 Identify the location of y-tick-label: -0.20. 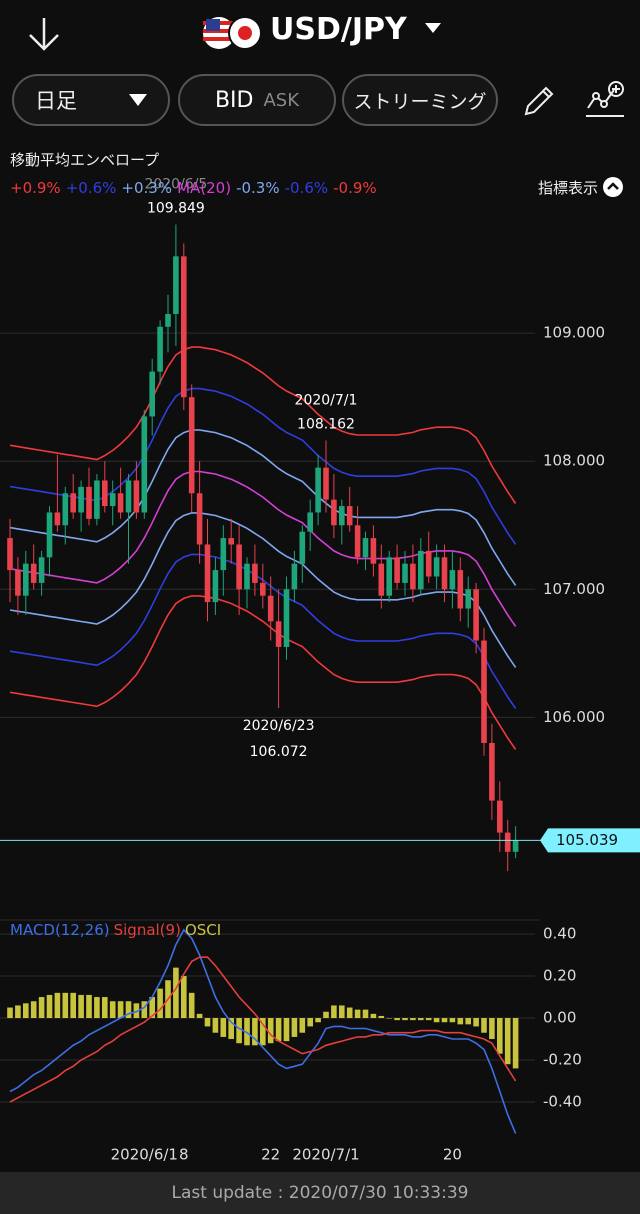
(562, 1060).